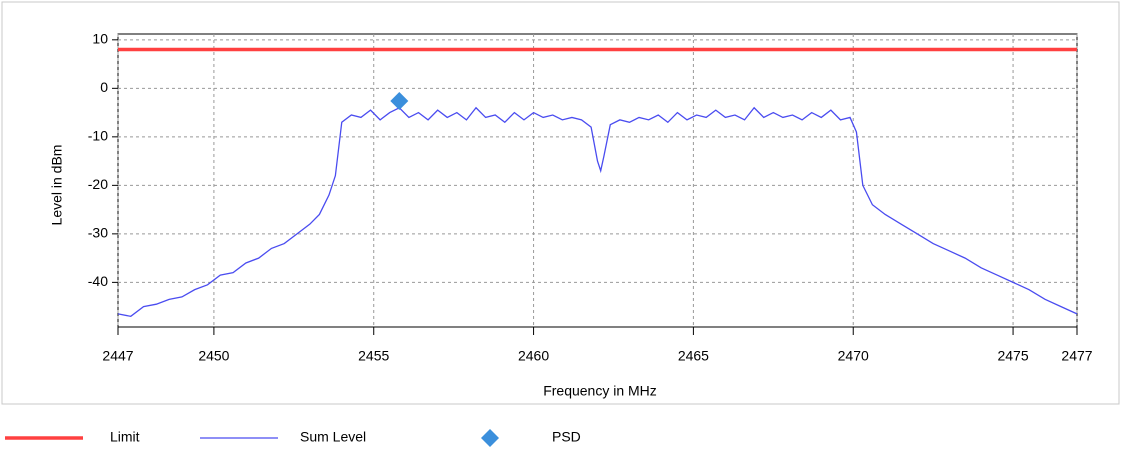  What do you see at coordinates (600, 391) in the screenshot?
I see `x-axis-label: Frequency in MHz` at bounding box center [600, 391].